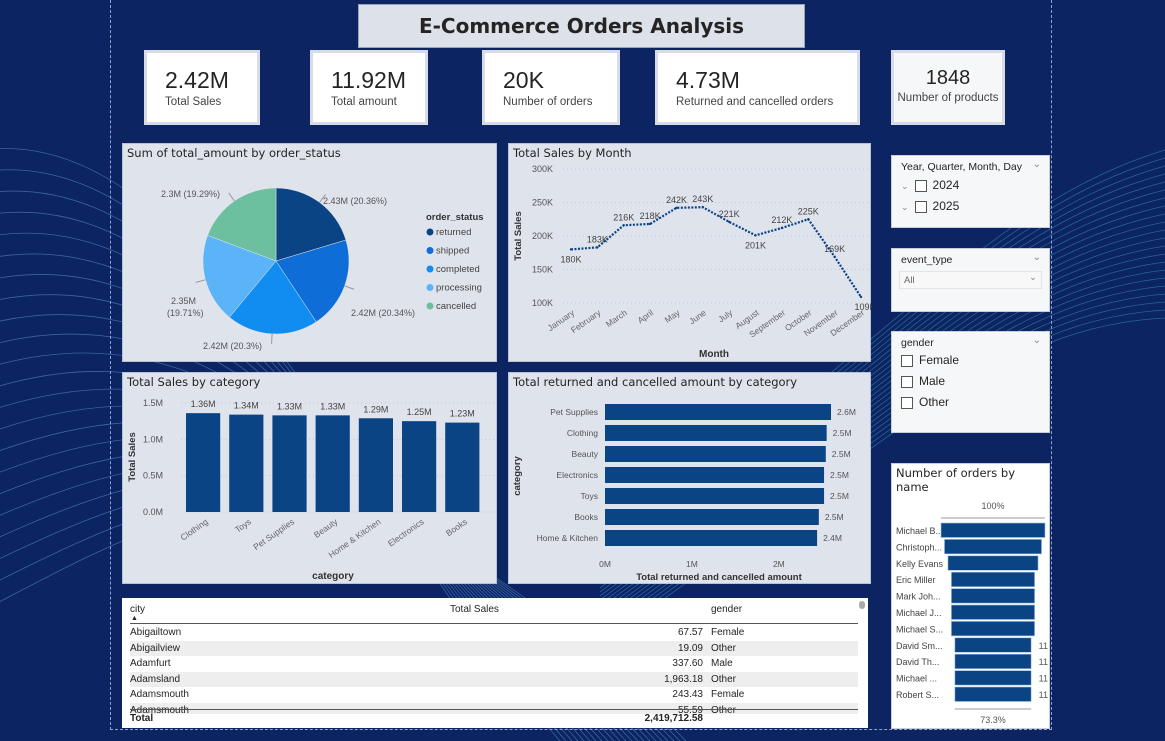 The width and height of the screenshot is (1165, 741). I want to click on option-label: 2024, so click(946, 185).